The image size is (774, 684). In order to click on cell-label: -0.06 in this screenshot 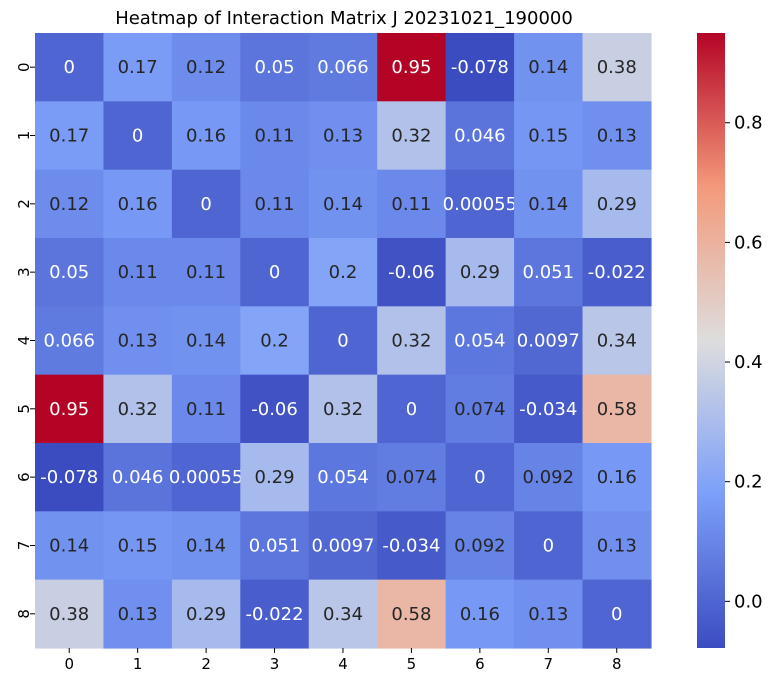, I will do `click(411, 272)`.